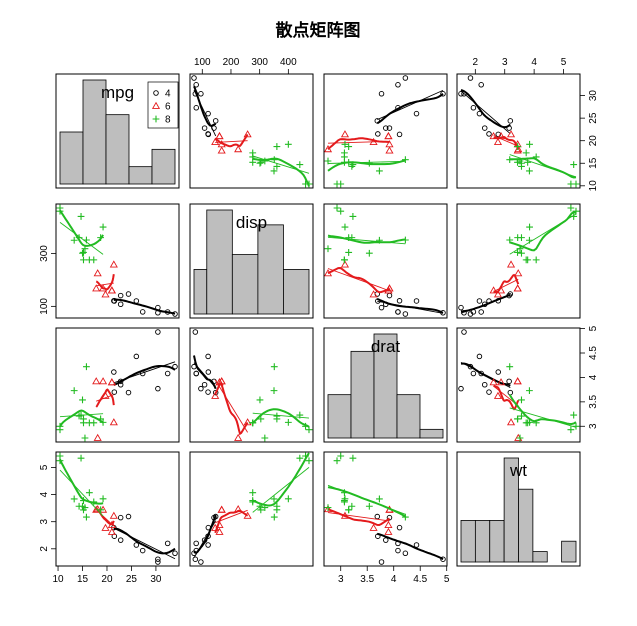 This screenshot has width=637, height=626. Describe the element at coordinates (107, 579) in the screenshot. I see `x-tick-label-bottom-mpg: 20` at that location.